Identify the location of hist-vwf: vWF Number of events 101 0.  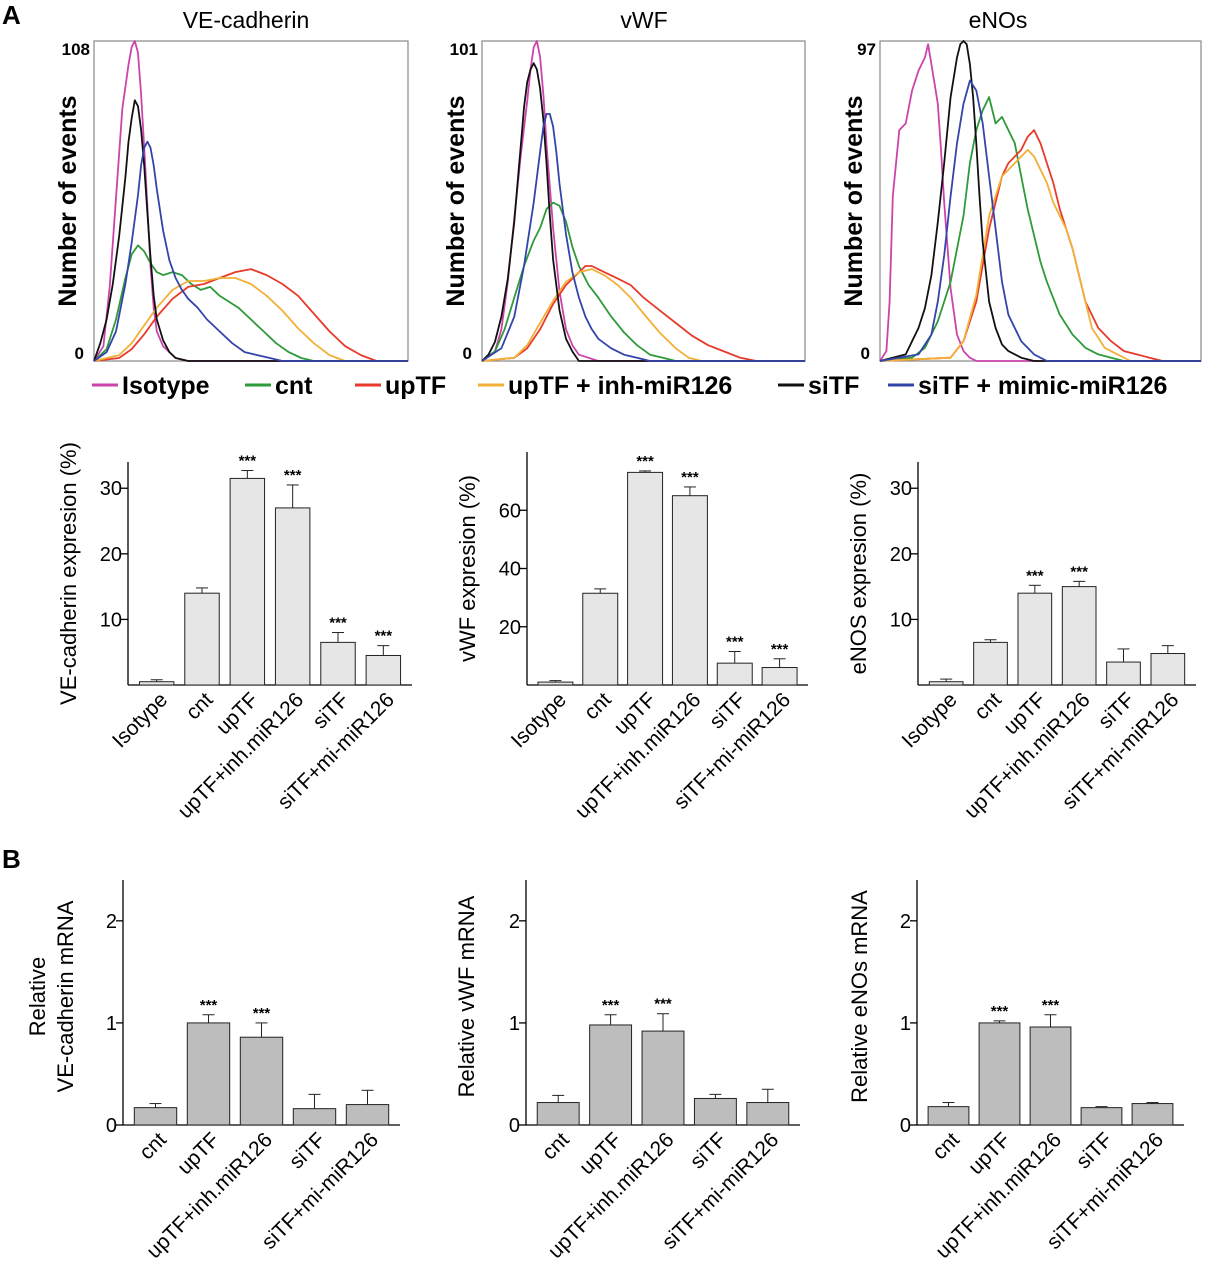
(624, 185).